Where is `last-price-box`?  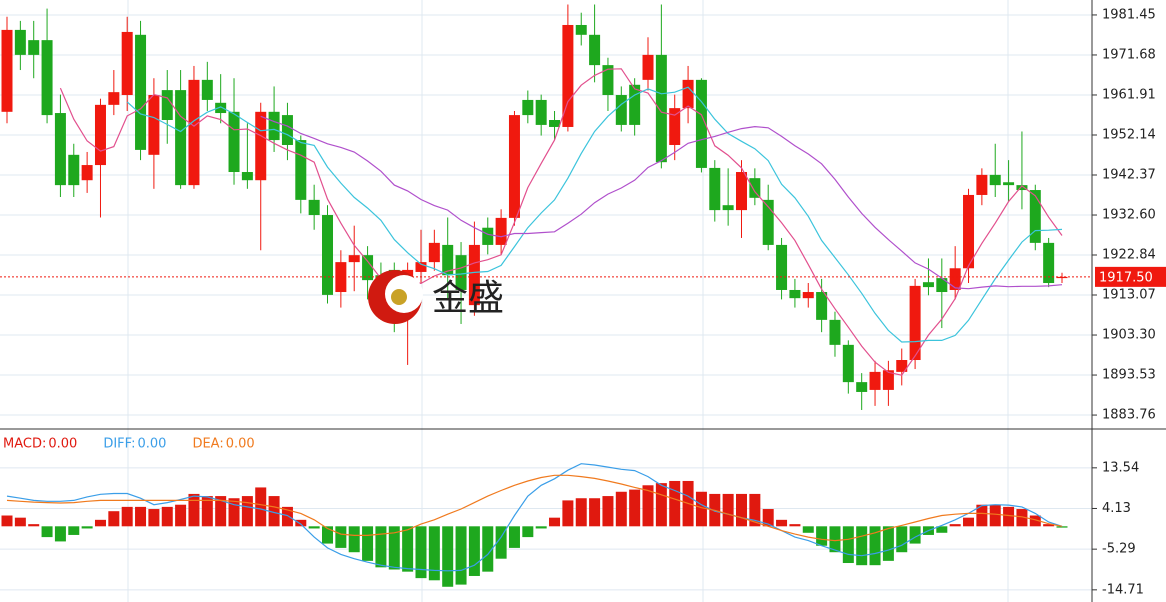
last-price-box is located at coordinates (1130, 276).